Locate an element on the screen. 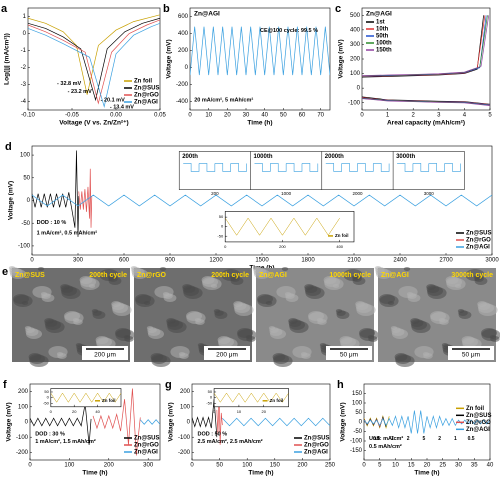  rate-label: 1 is located at coordinates (455, 439).